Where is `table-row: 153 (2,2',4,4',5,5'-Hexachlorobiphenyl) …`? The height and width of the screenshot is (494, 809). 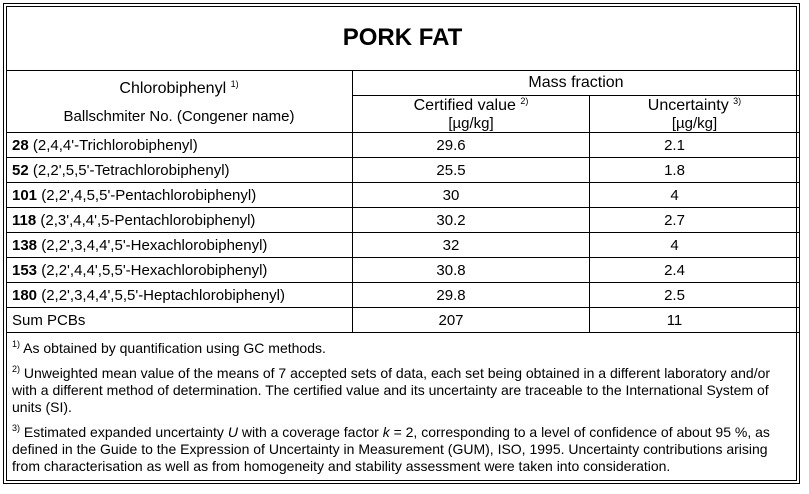
table-row: 153 (2,2',4,4',5,5'-Hexachlorobiphenyl) … is located at coordinates (402, 270).